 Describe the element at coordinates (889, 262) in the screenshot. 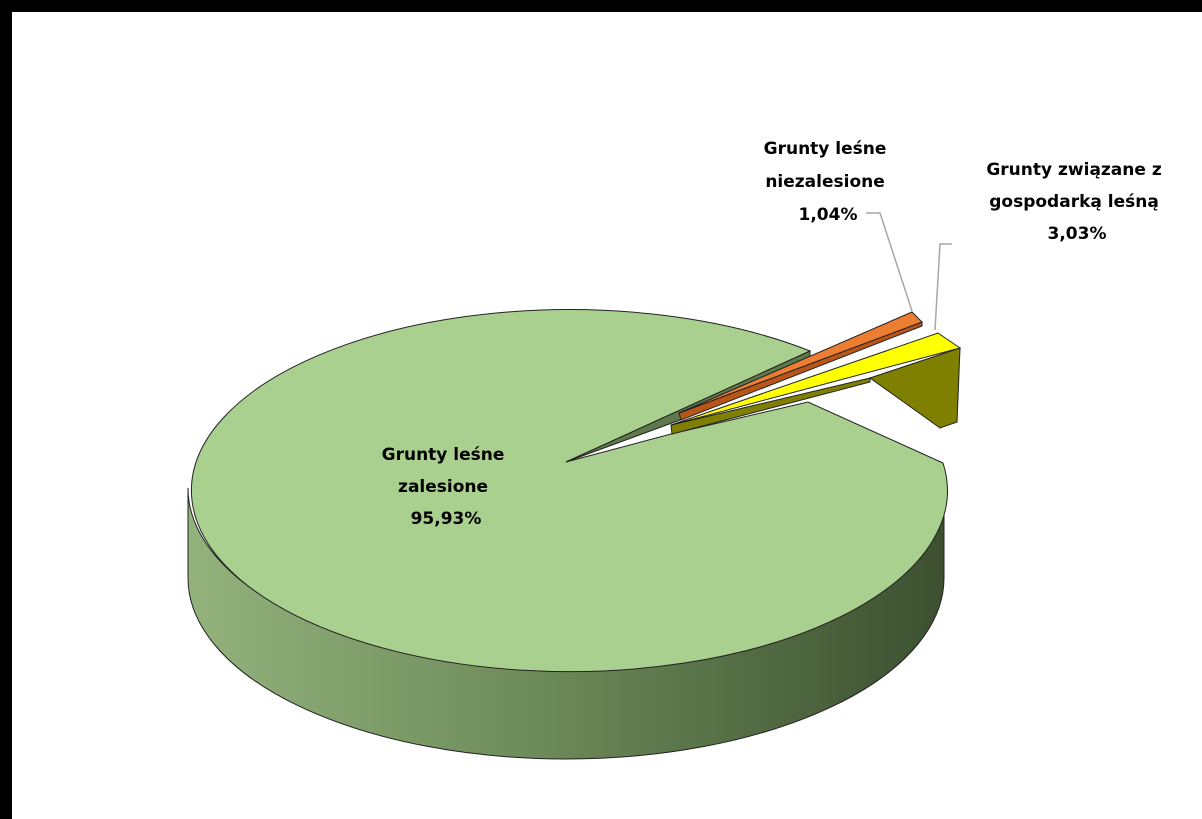

I see `leader-line-orange` at that location.